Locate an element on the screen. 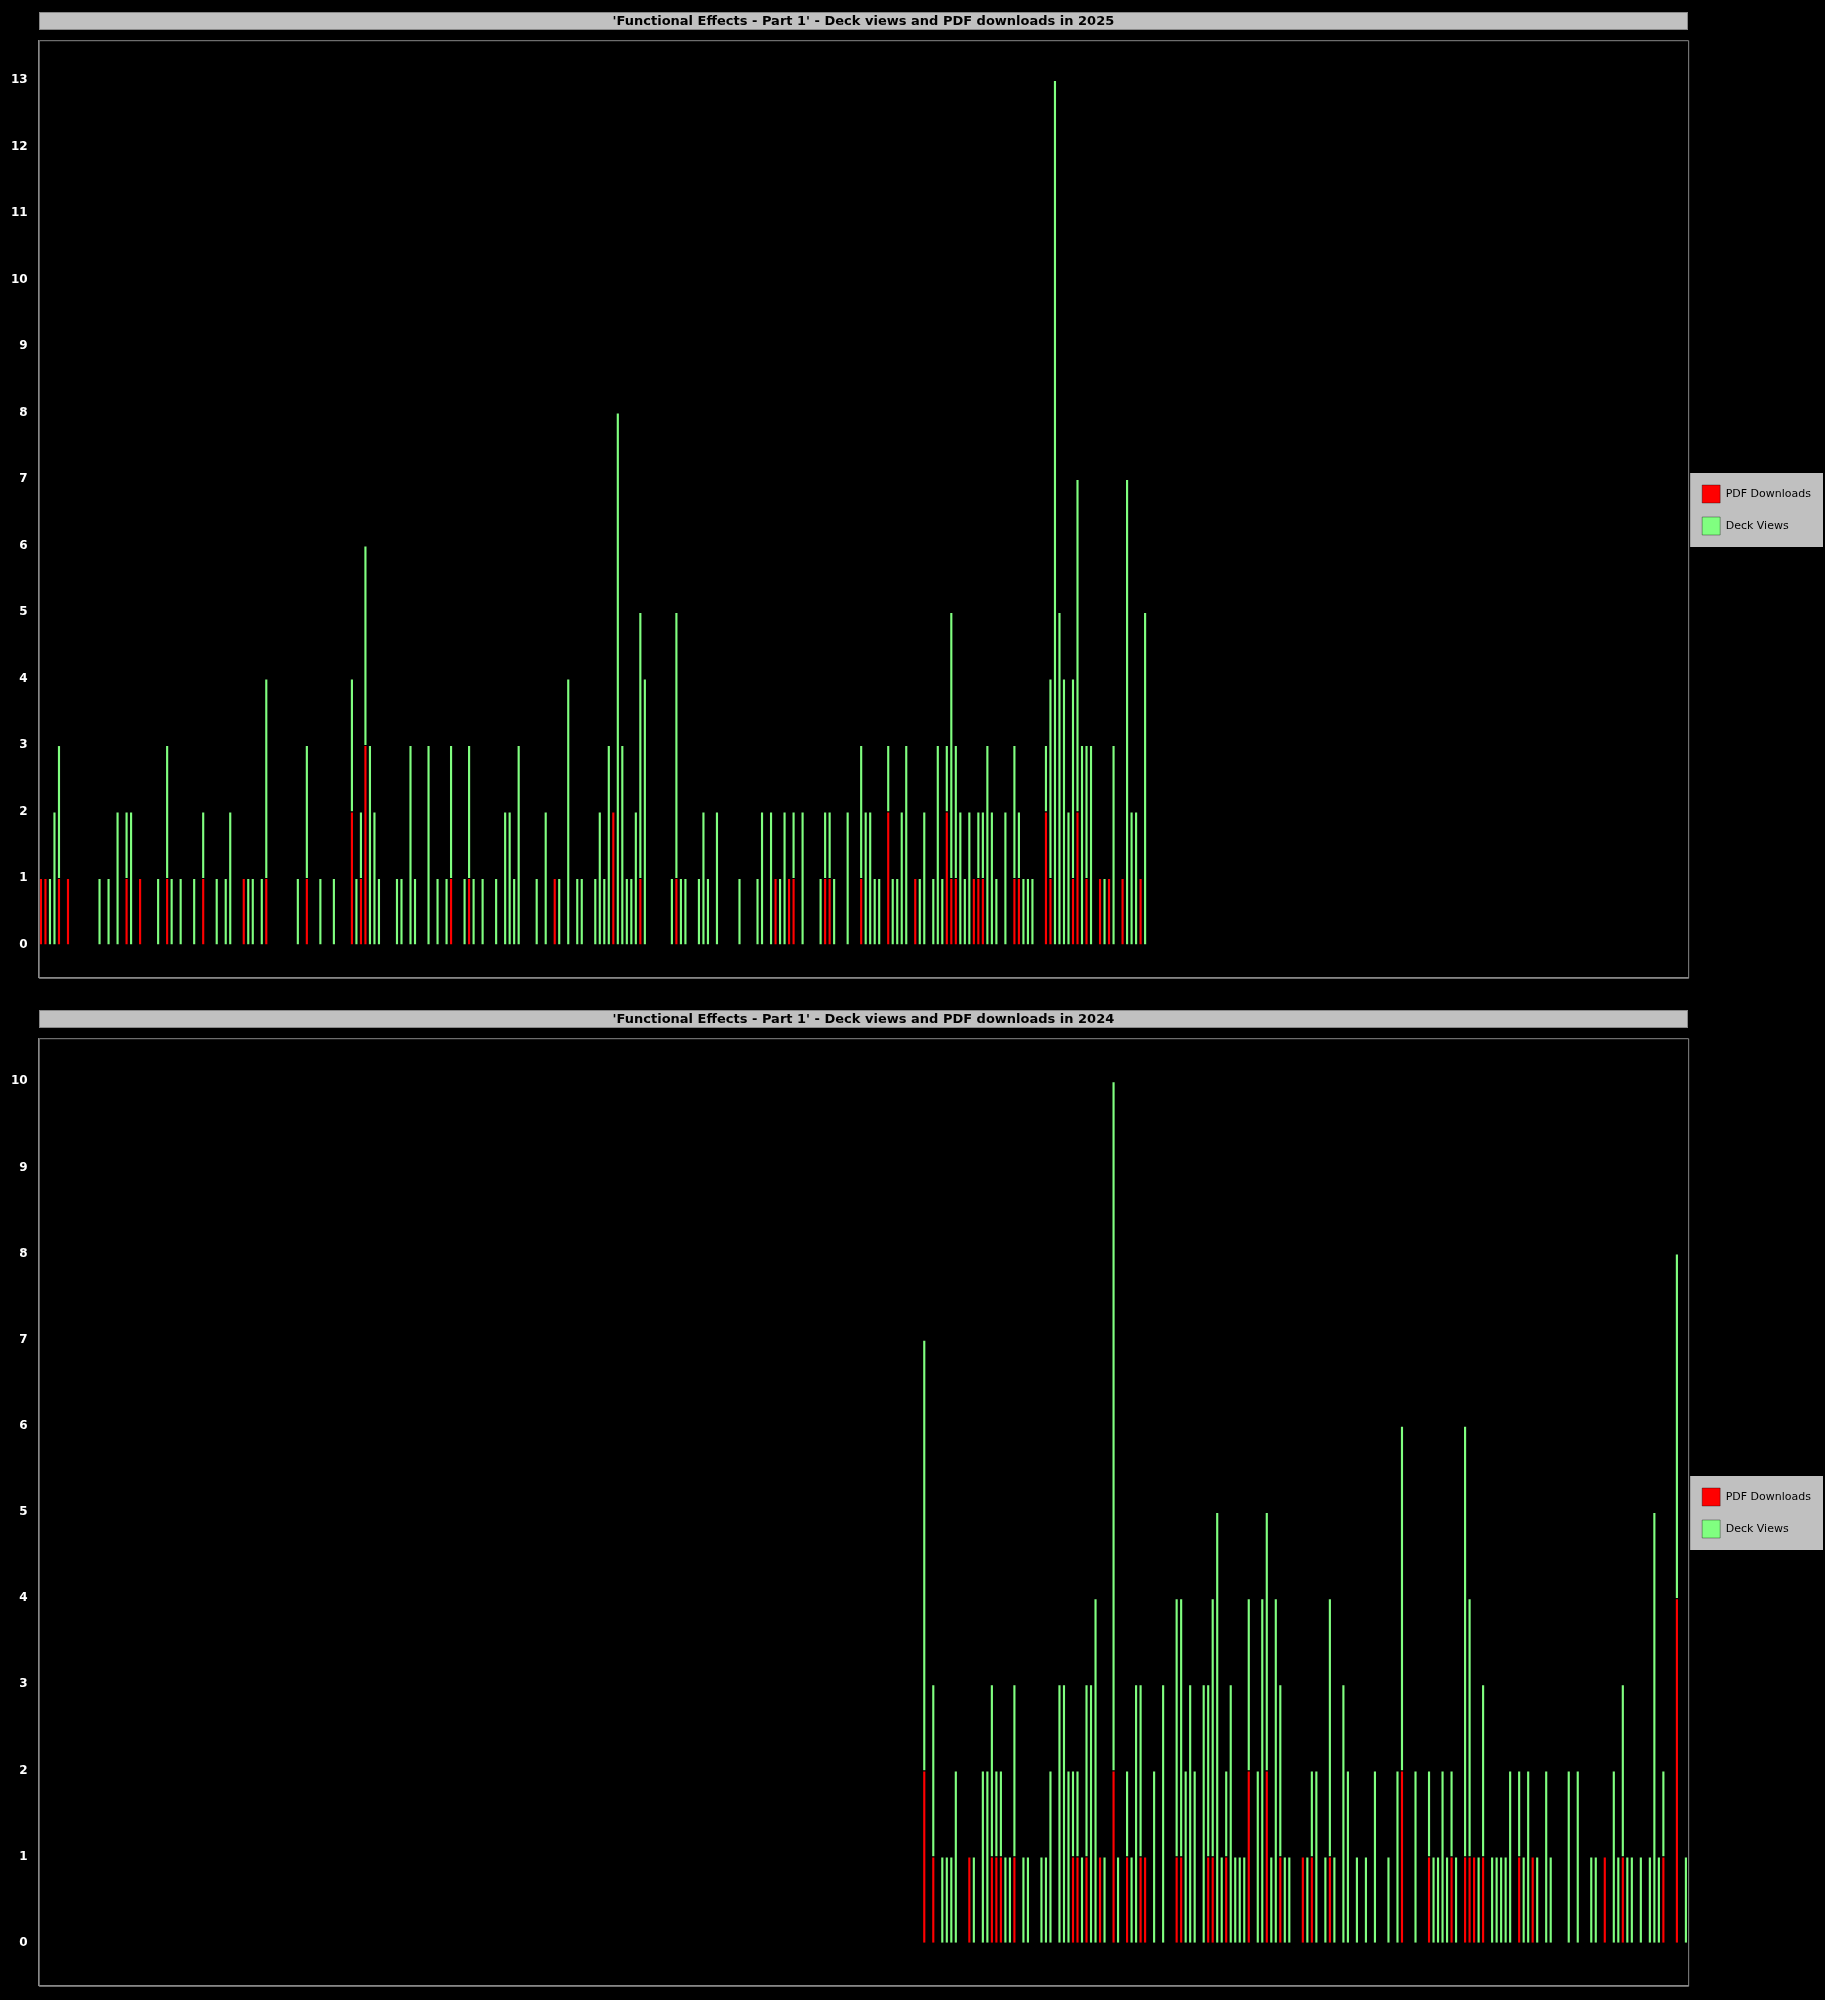 The height and width of the screenshot is (2000, 1825). y-tick-label: 13 is located at coordinates (19, 79).